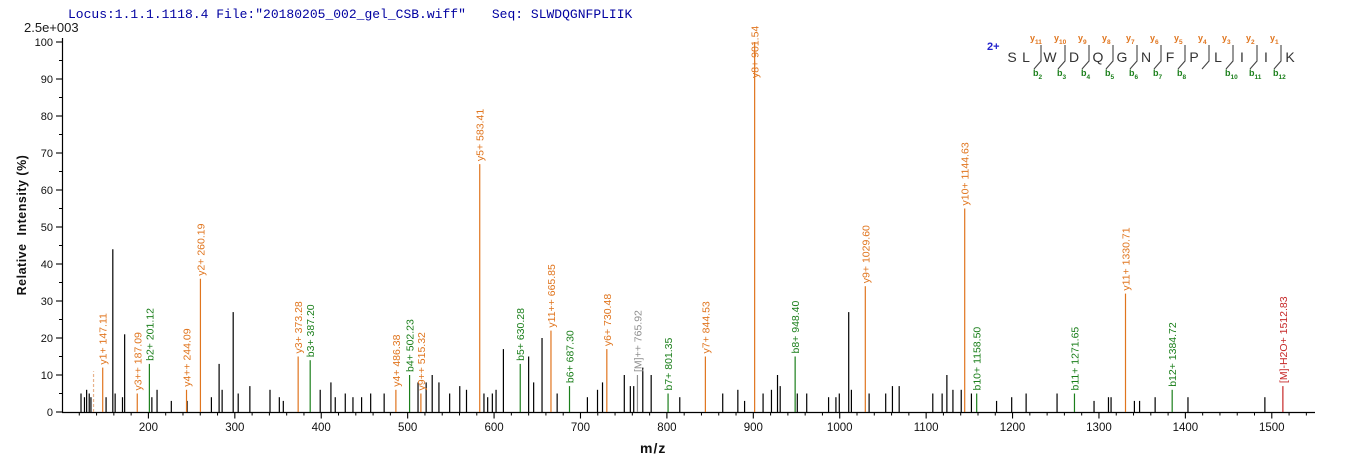 The width and height of the screenshot is (1362, 473). What do you see at coordinates (1173, 354) in the screenshot?
I see `peak-label: b12+ 1384.72` at bounding box center [1173, 354].